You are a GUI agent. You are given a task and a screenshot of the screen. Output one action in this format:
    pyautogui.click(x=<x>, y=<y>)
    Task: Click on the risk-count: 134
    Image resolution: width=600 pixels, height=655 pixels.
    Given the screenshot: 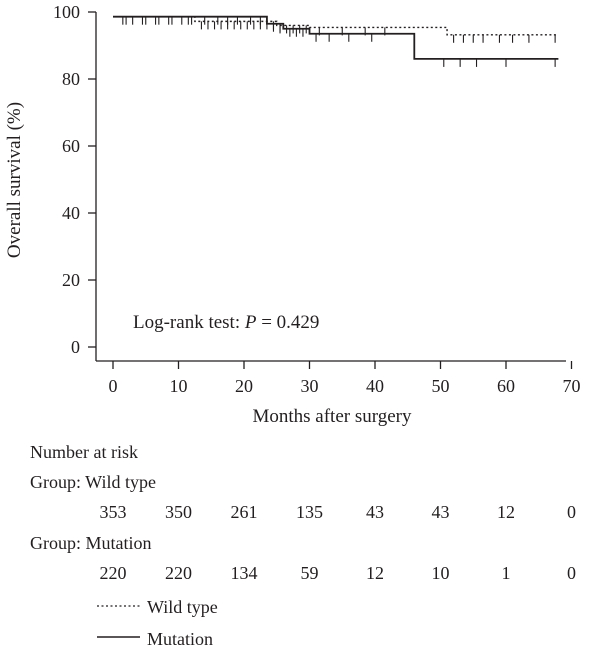 What is the action you would take?
    pyautogui.click(x=244, y=573)
    